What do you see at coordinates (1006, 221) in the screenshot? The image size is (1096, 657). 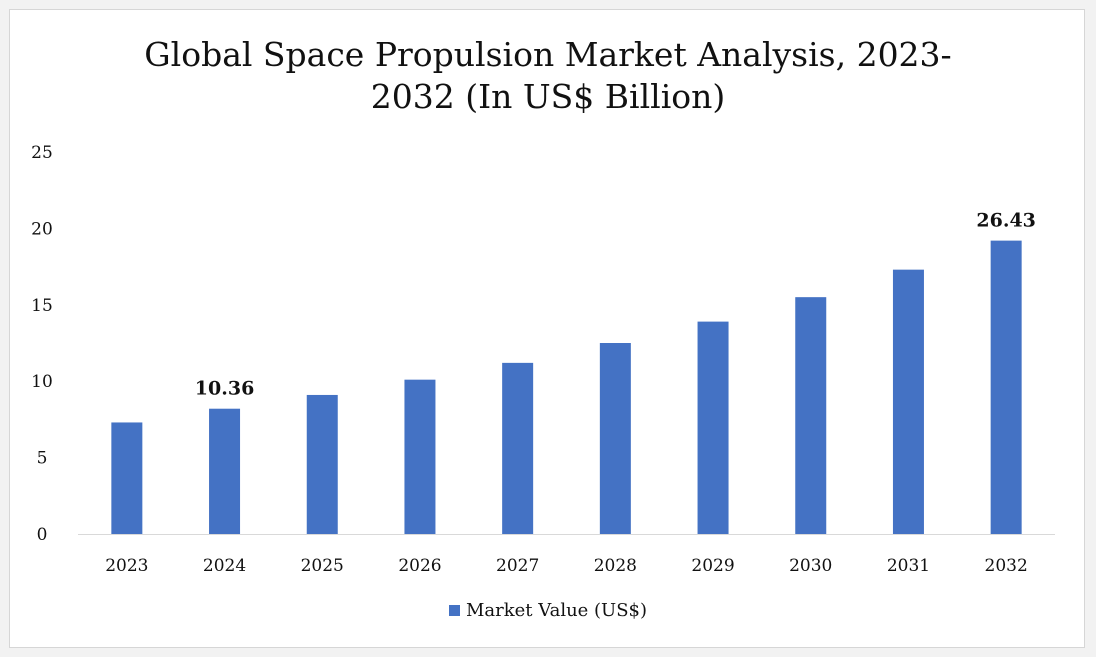 I see `data-label: 26.43` at bounding box center [1006, 221].